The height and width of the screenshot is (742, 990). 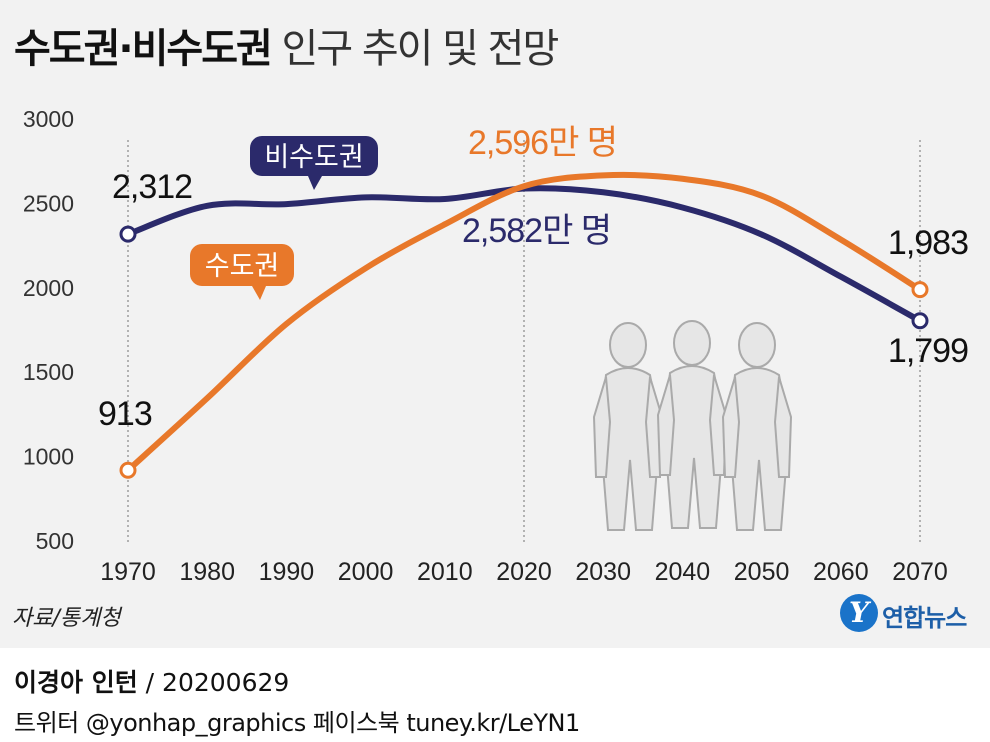 I want to click on source-note: 자료/통계청, so click(x=66, y=618).